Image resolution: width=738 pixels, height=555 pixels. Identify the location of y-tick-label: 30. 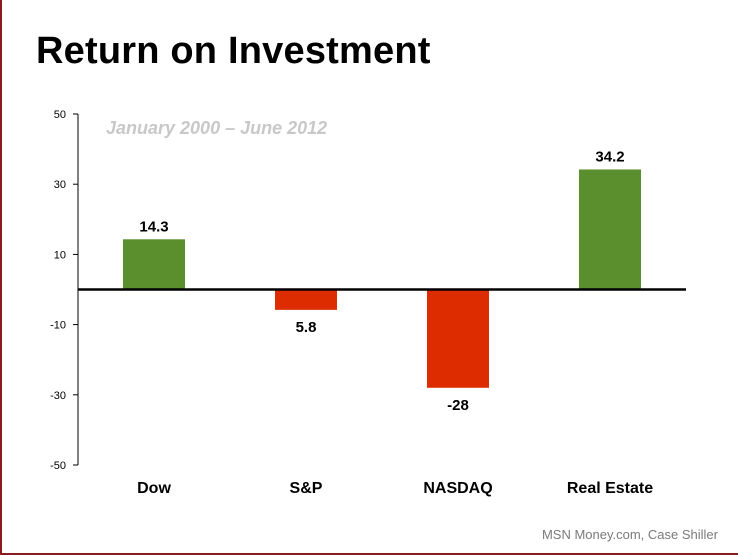
(60, 185).